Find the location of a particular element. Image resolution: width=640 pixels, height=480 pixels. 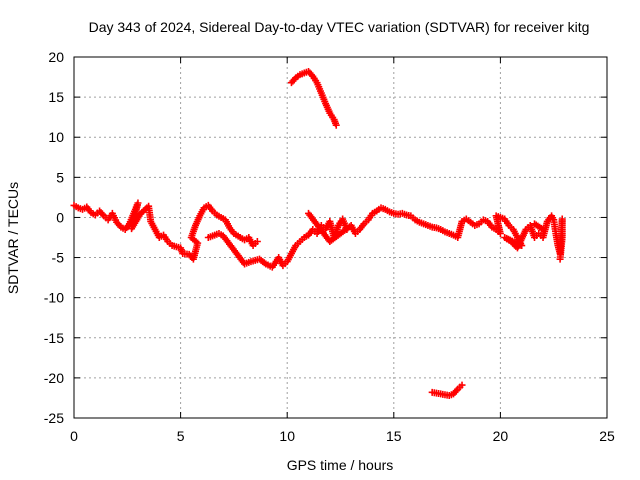

y-axis-label: SDTVAR / TECUs is located at coordinates (13, 238).